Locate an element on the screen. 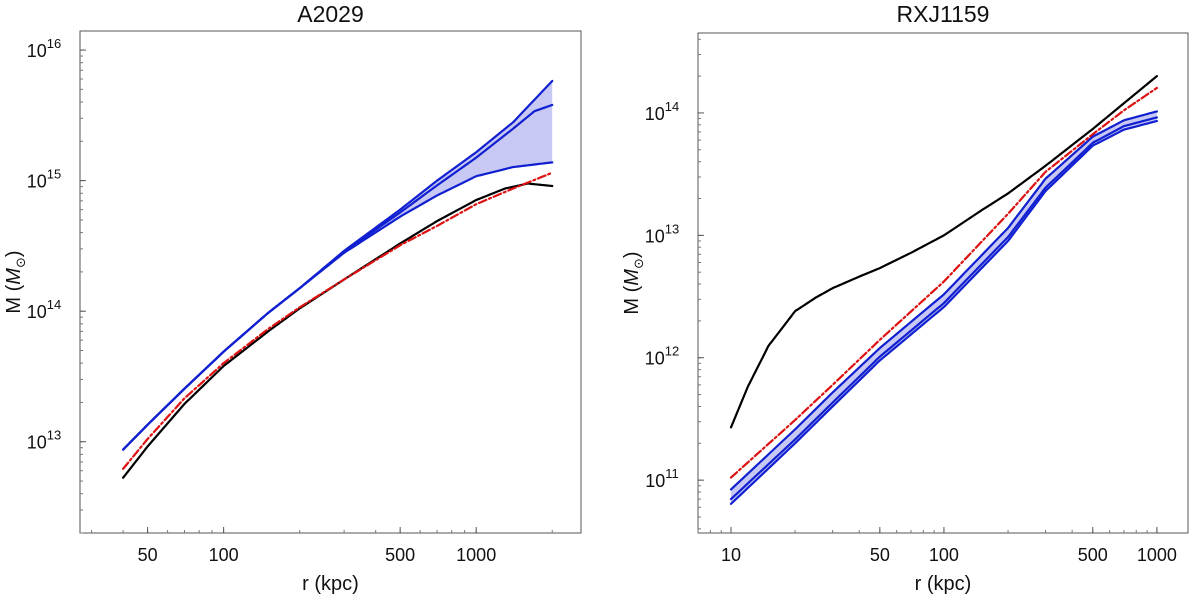  x-tick-label: 10 is located at coordinates (731, 555).